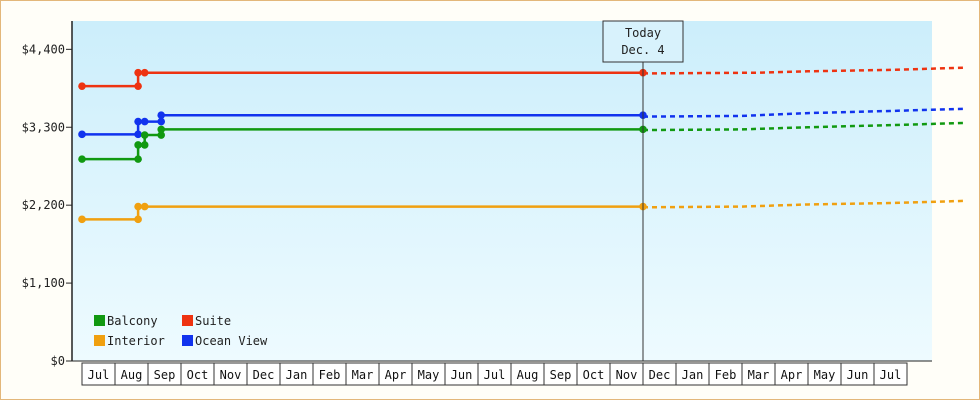  Describe the element at coordinates (643, 33) in the screenshot. I see `today-label: Today` at that location.